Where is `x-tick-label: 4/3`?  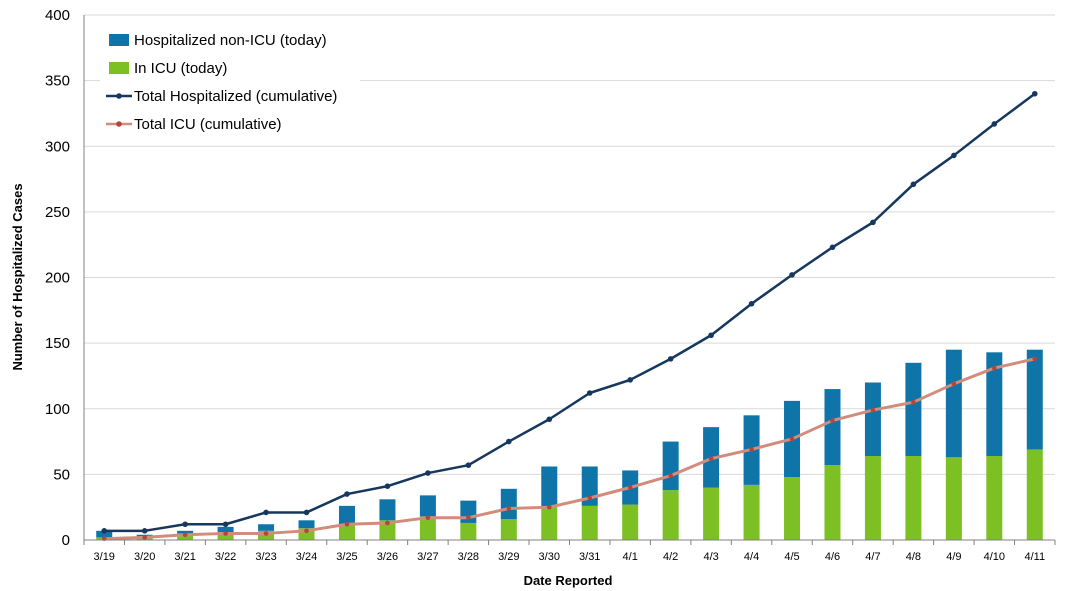 x-tick-label: 4/3 is located at coordinates (710, 557).